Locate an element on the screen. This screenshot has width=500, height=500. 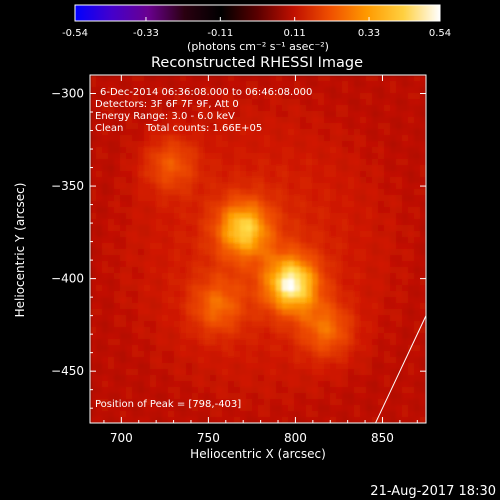
colorbar-tick-label: 0.11 is located at coordinates (295, 33).